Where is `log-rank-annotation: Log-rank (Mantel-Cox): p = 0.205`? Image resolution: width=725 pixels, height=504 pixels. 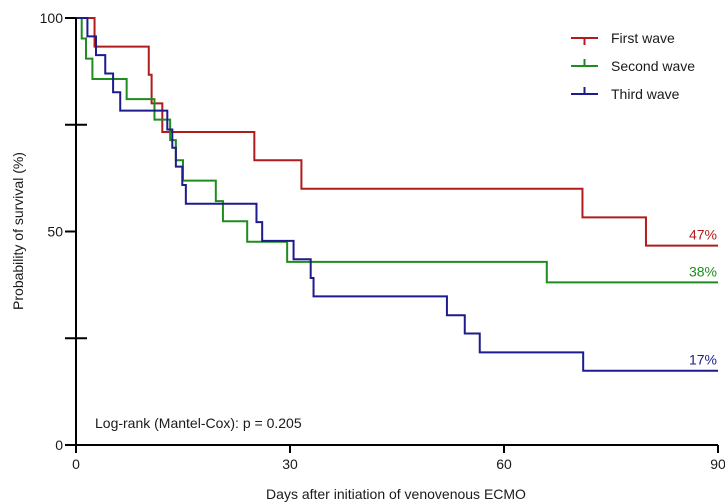 log-rank-annotation: Log-rank (Mantel-Cox): p = 0.205 is located at coordinates (198, 423).